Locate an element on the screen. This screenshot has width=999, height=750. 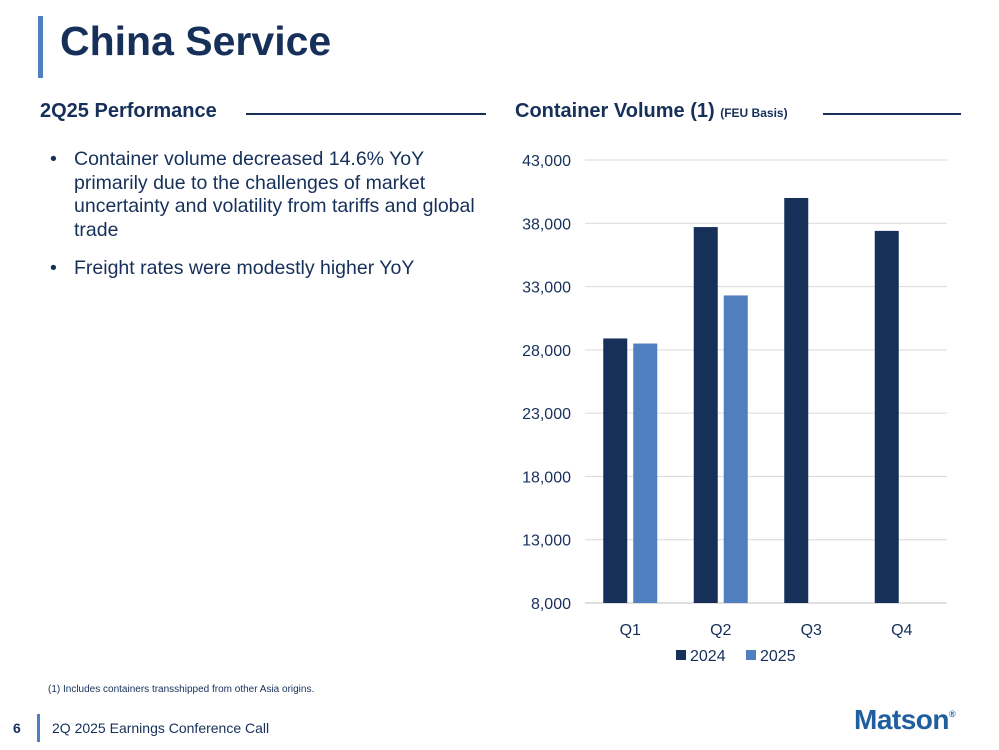
logo-registered-mark: ® is located at coordinates (952, 714).